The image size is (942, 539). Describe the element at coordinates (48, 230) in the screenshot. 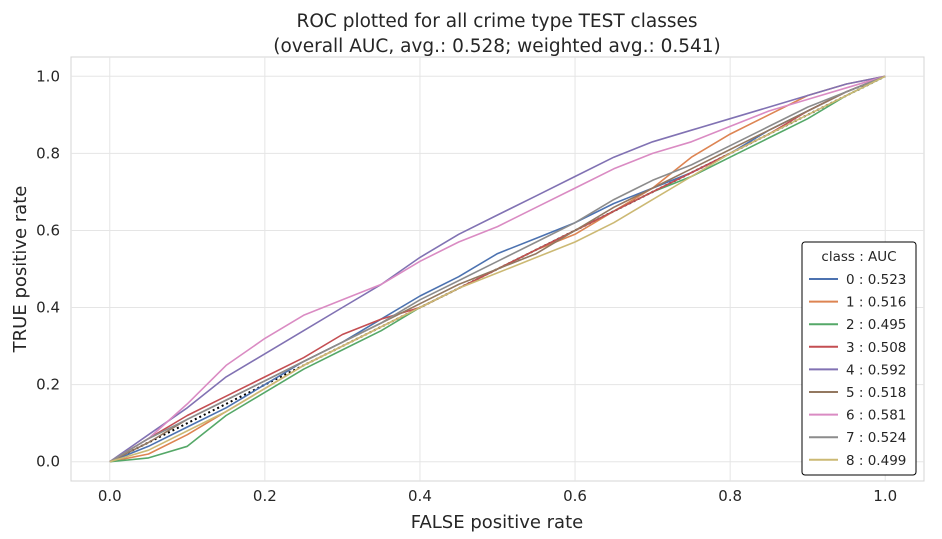

I see `y-tick-label: 0.6` at that location.